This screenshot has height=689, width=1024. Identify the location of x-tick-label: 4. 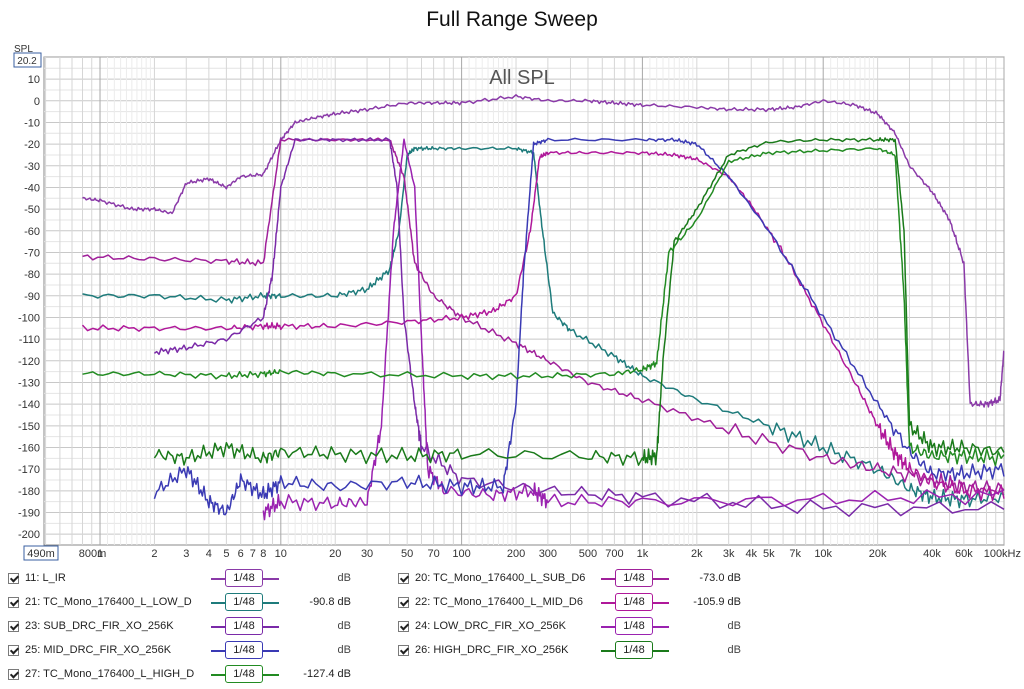
(209, 554).